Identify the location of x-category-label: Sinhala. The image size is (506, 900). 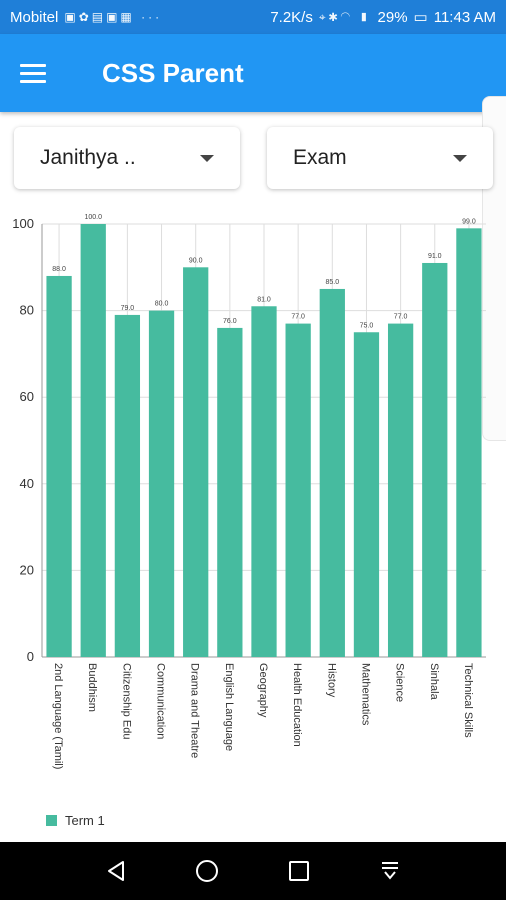
(434, 682).